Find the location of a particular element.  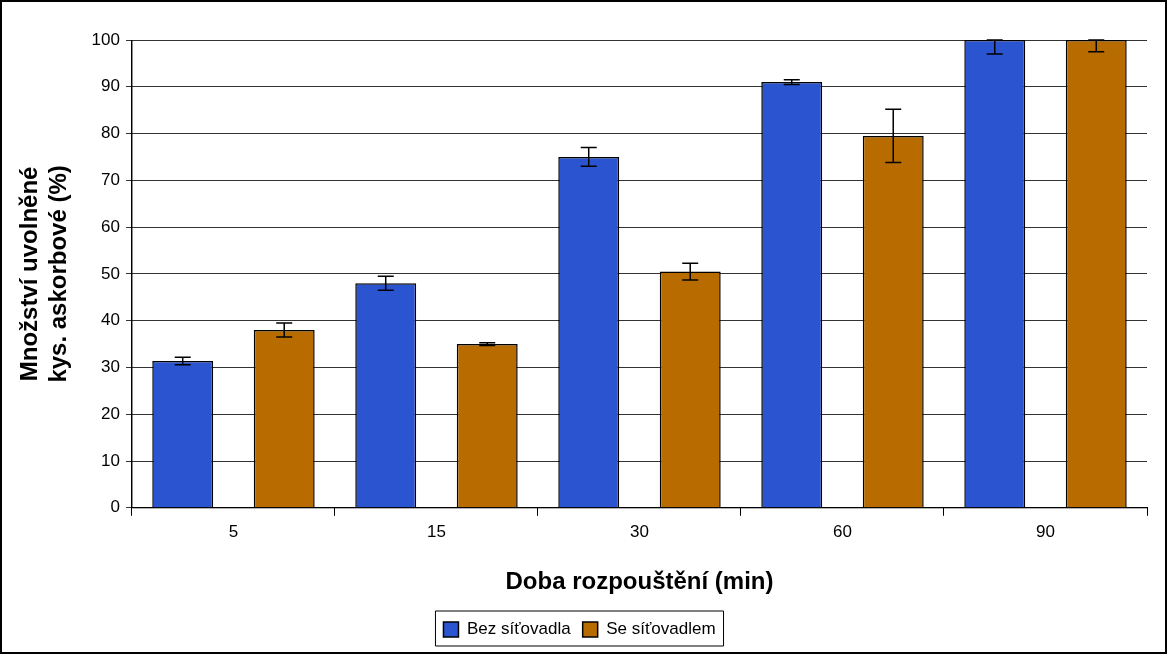

x-tick-label: 5 is located at coordinates (233, 531).